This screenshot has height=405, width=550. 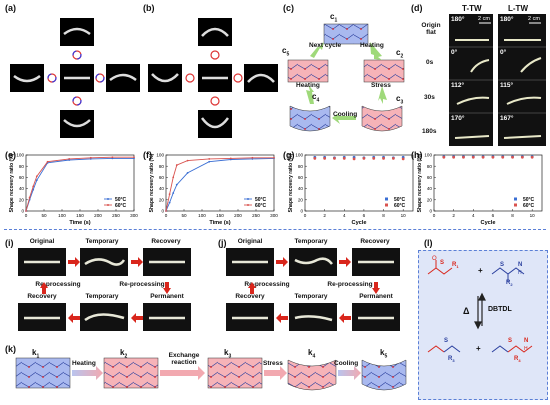 What do you see at coordinates (12, 182) in the screenshot?
I see `chart-e-ylabel: Shape recovery ratio (%)` at bounding box center [12, 182].